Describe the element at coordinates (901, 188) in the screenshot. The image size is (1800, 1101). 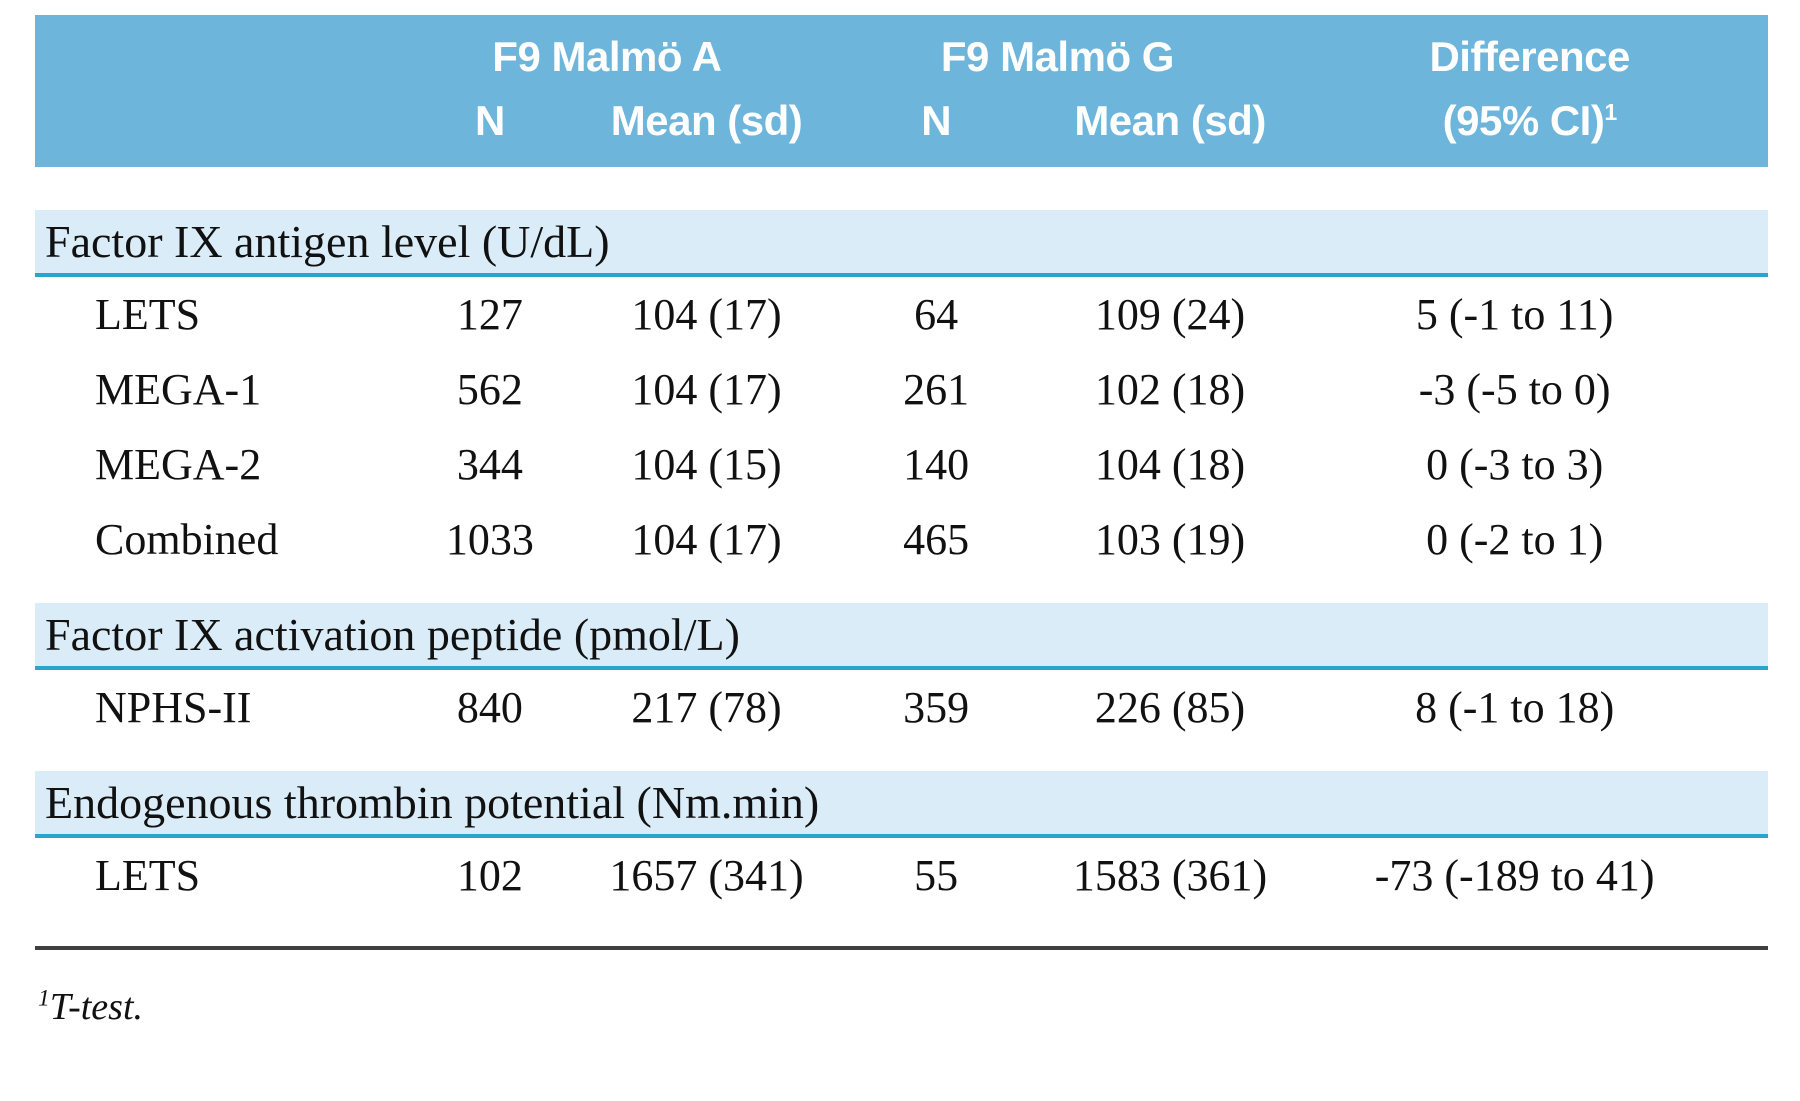
I see `header-gap` at that location.